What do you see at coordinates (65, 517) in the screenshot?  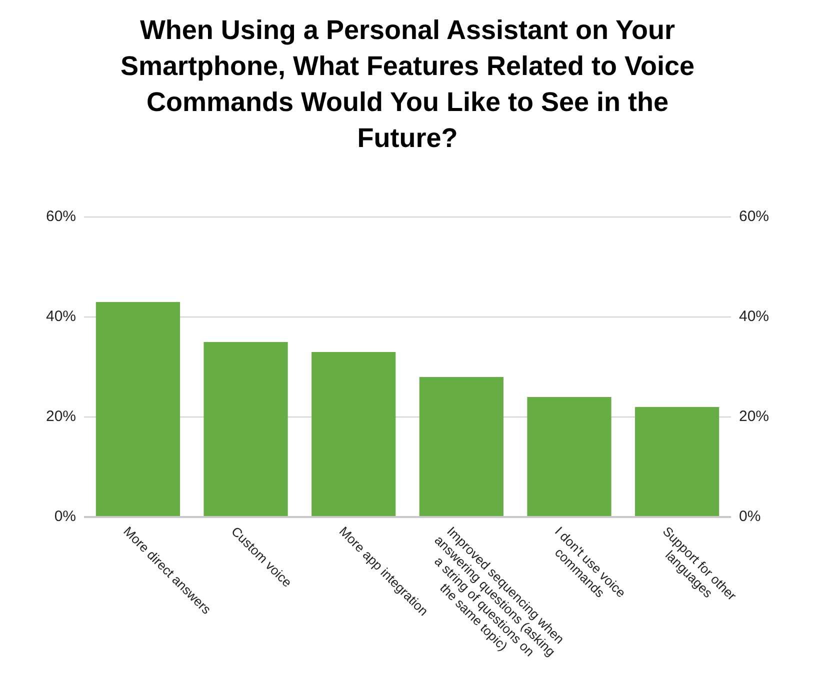 I see `y-tick-label: 0%` at bounding box center [65, 517].